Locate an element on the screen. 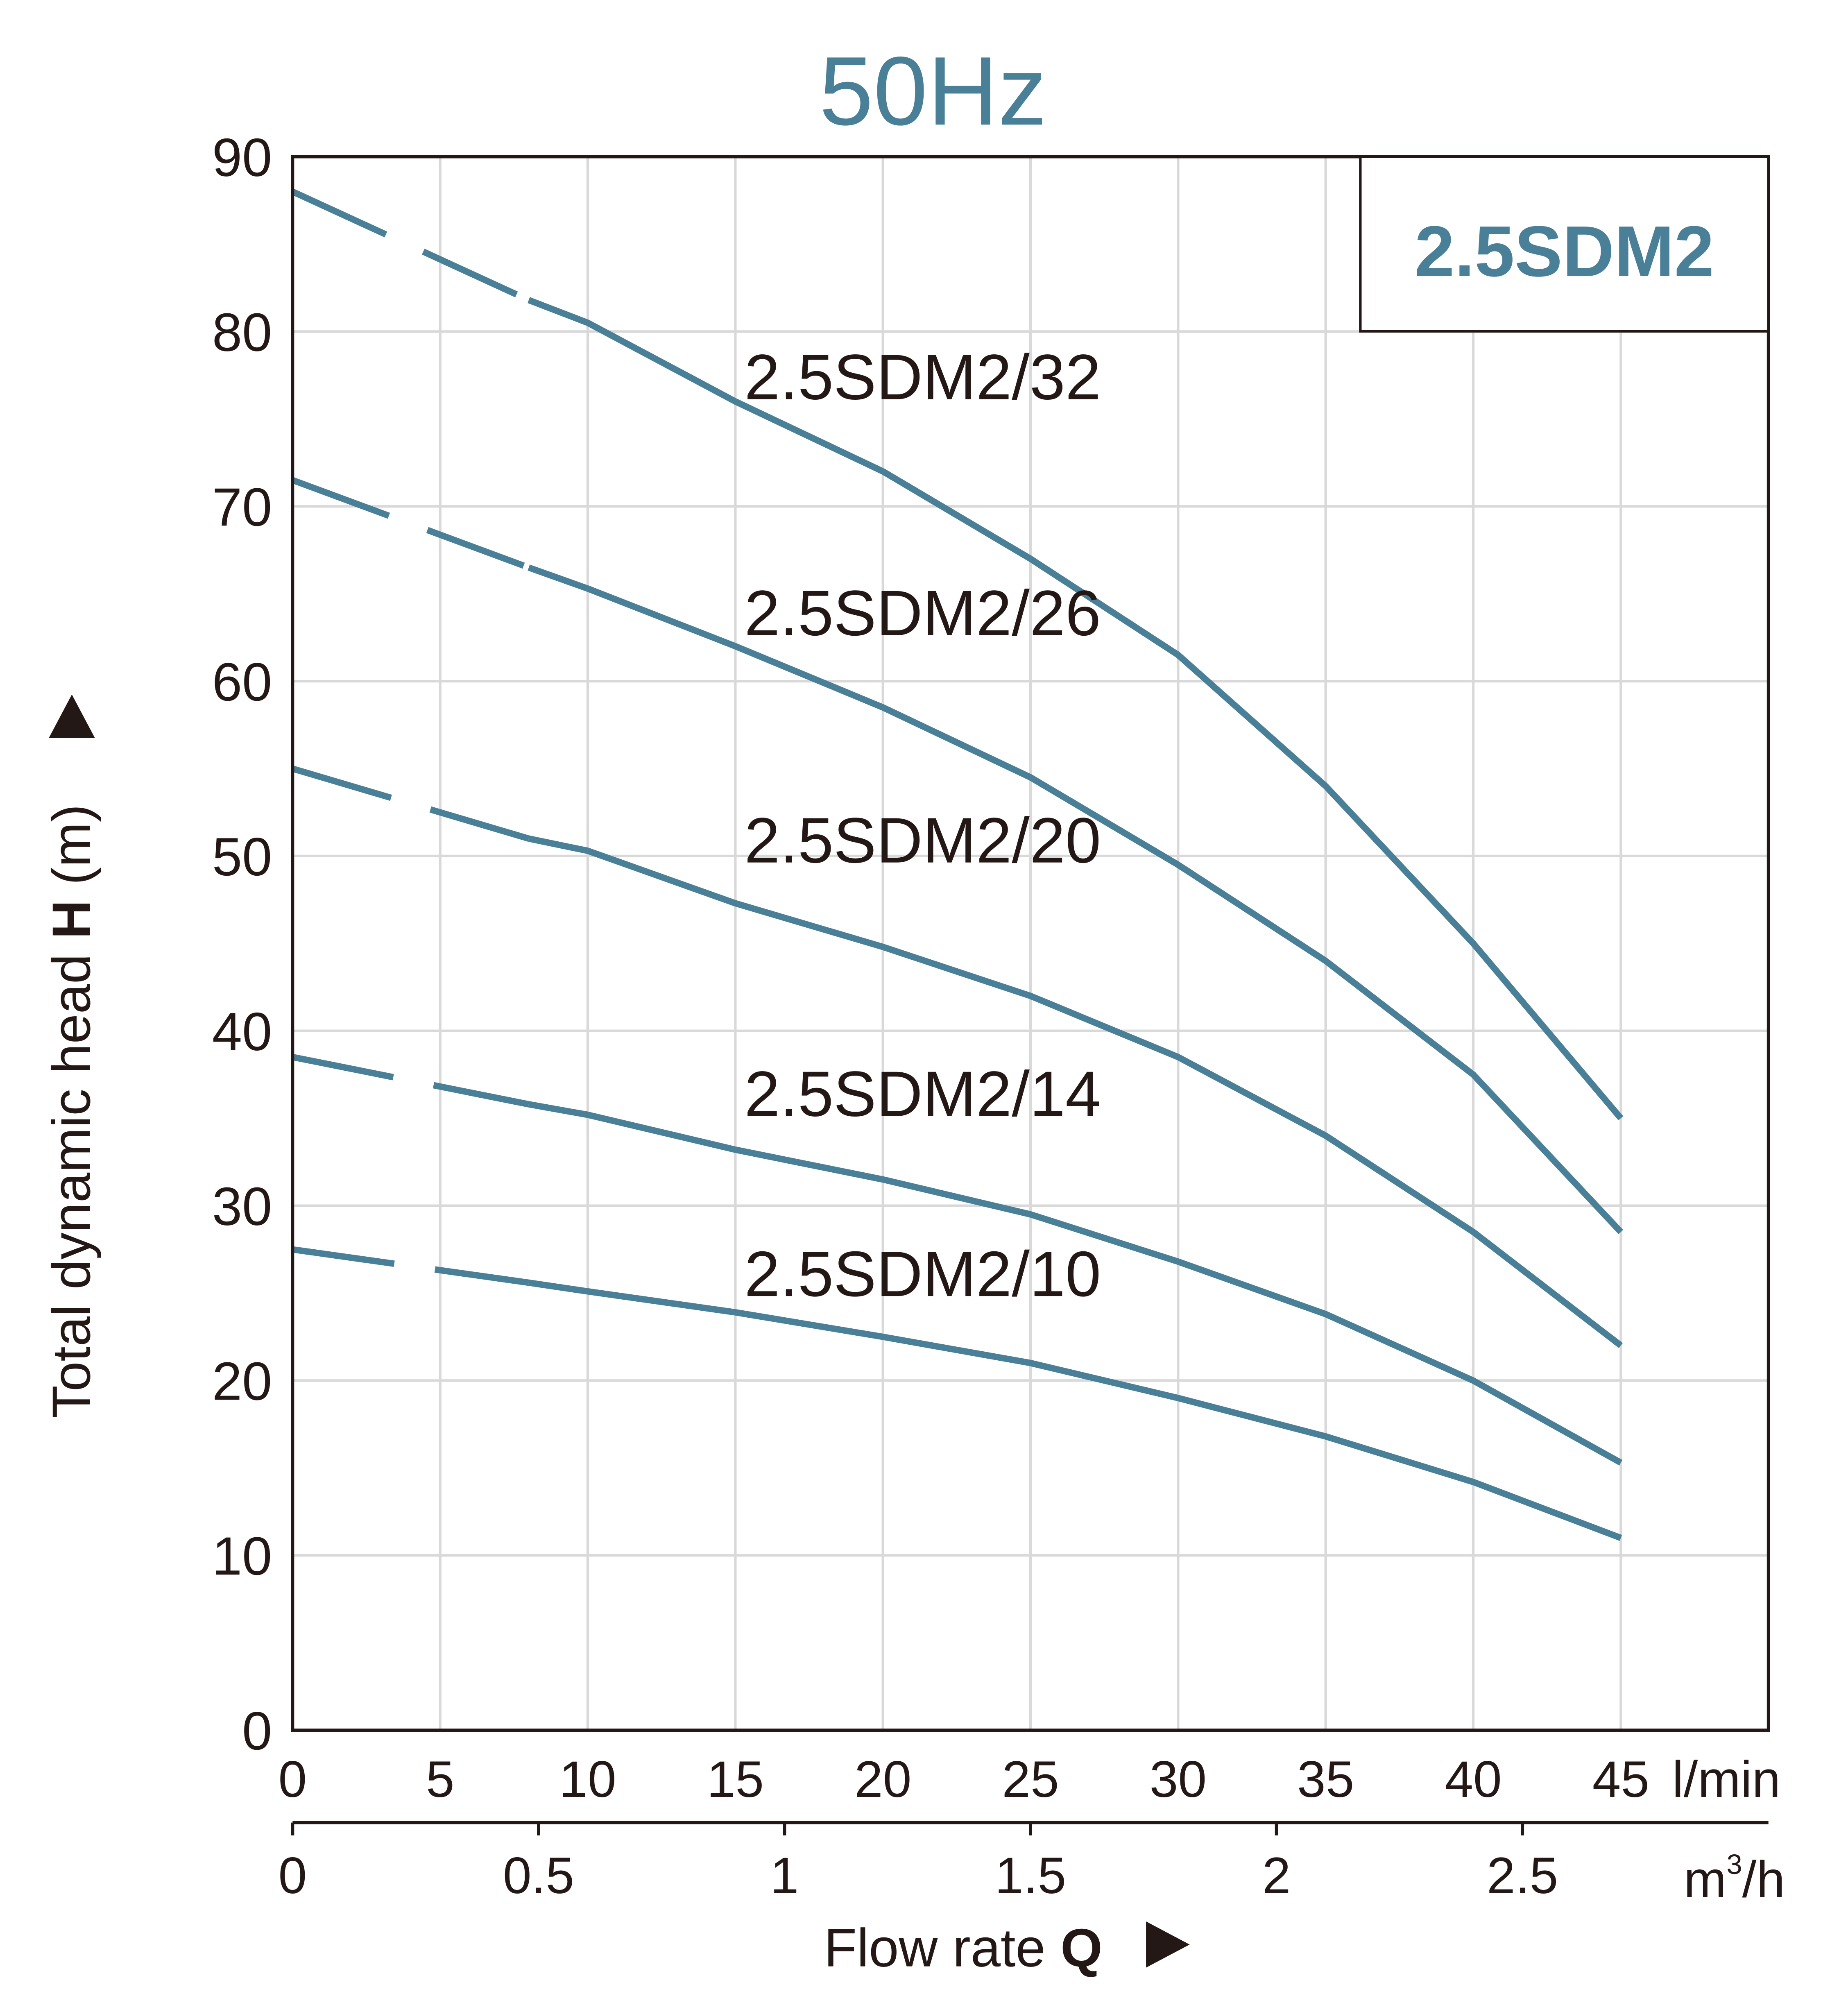 The width and height of the screenshot is (1848, 1996). y-tick-label: 50 is located at coordinates (242, 857).